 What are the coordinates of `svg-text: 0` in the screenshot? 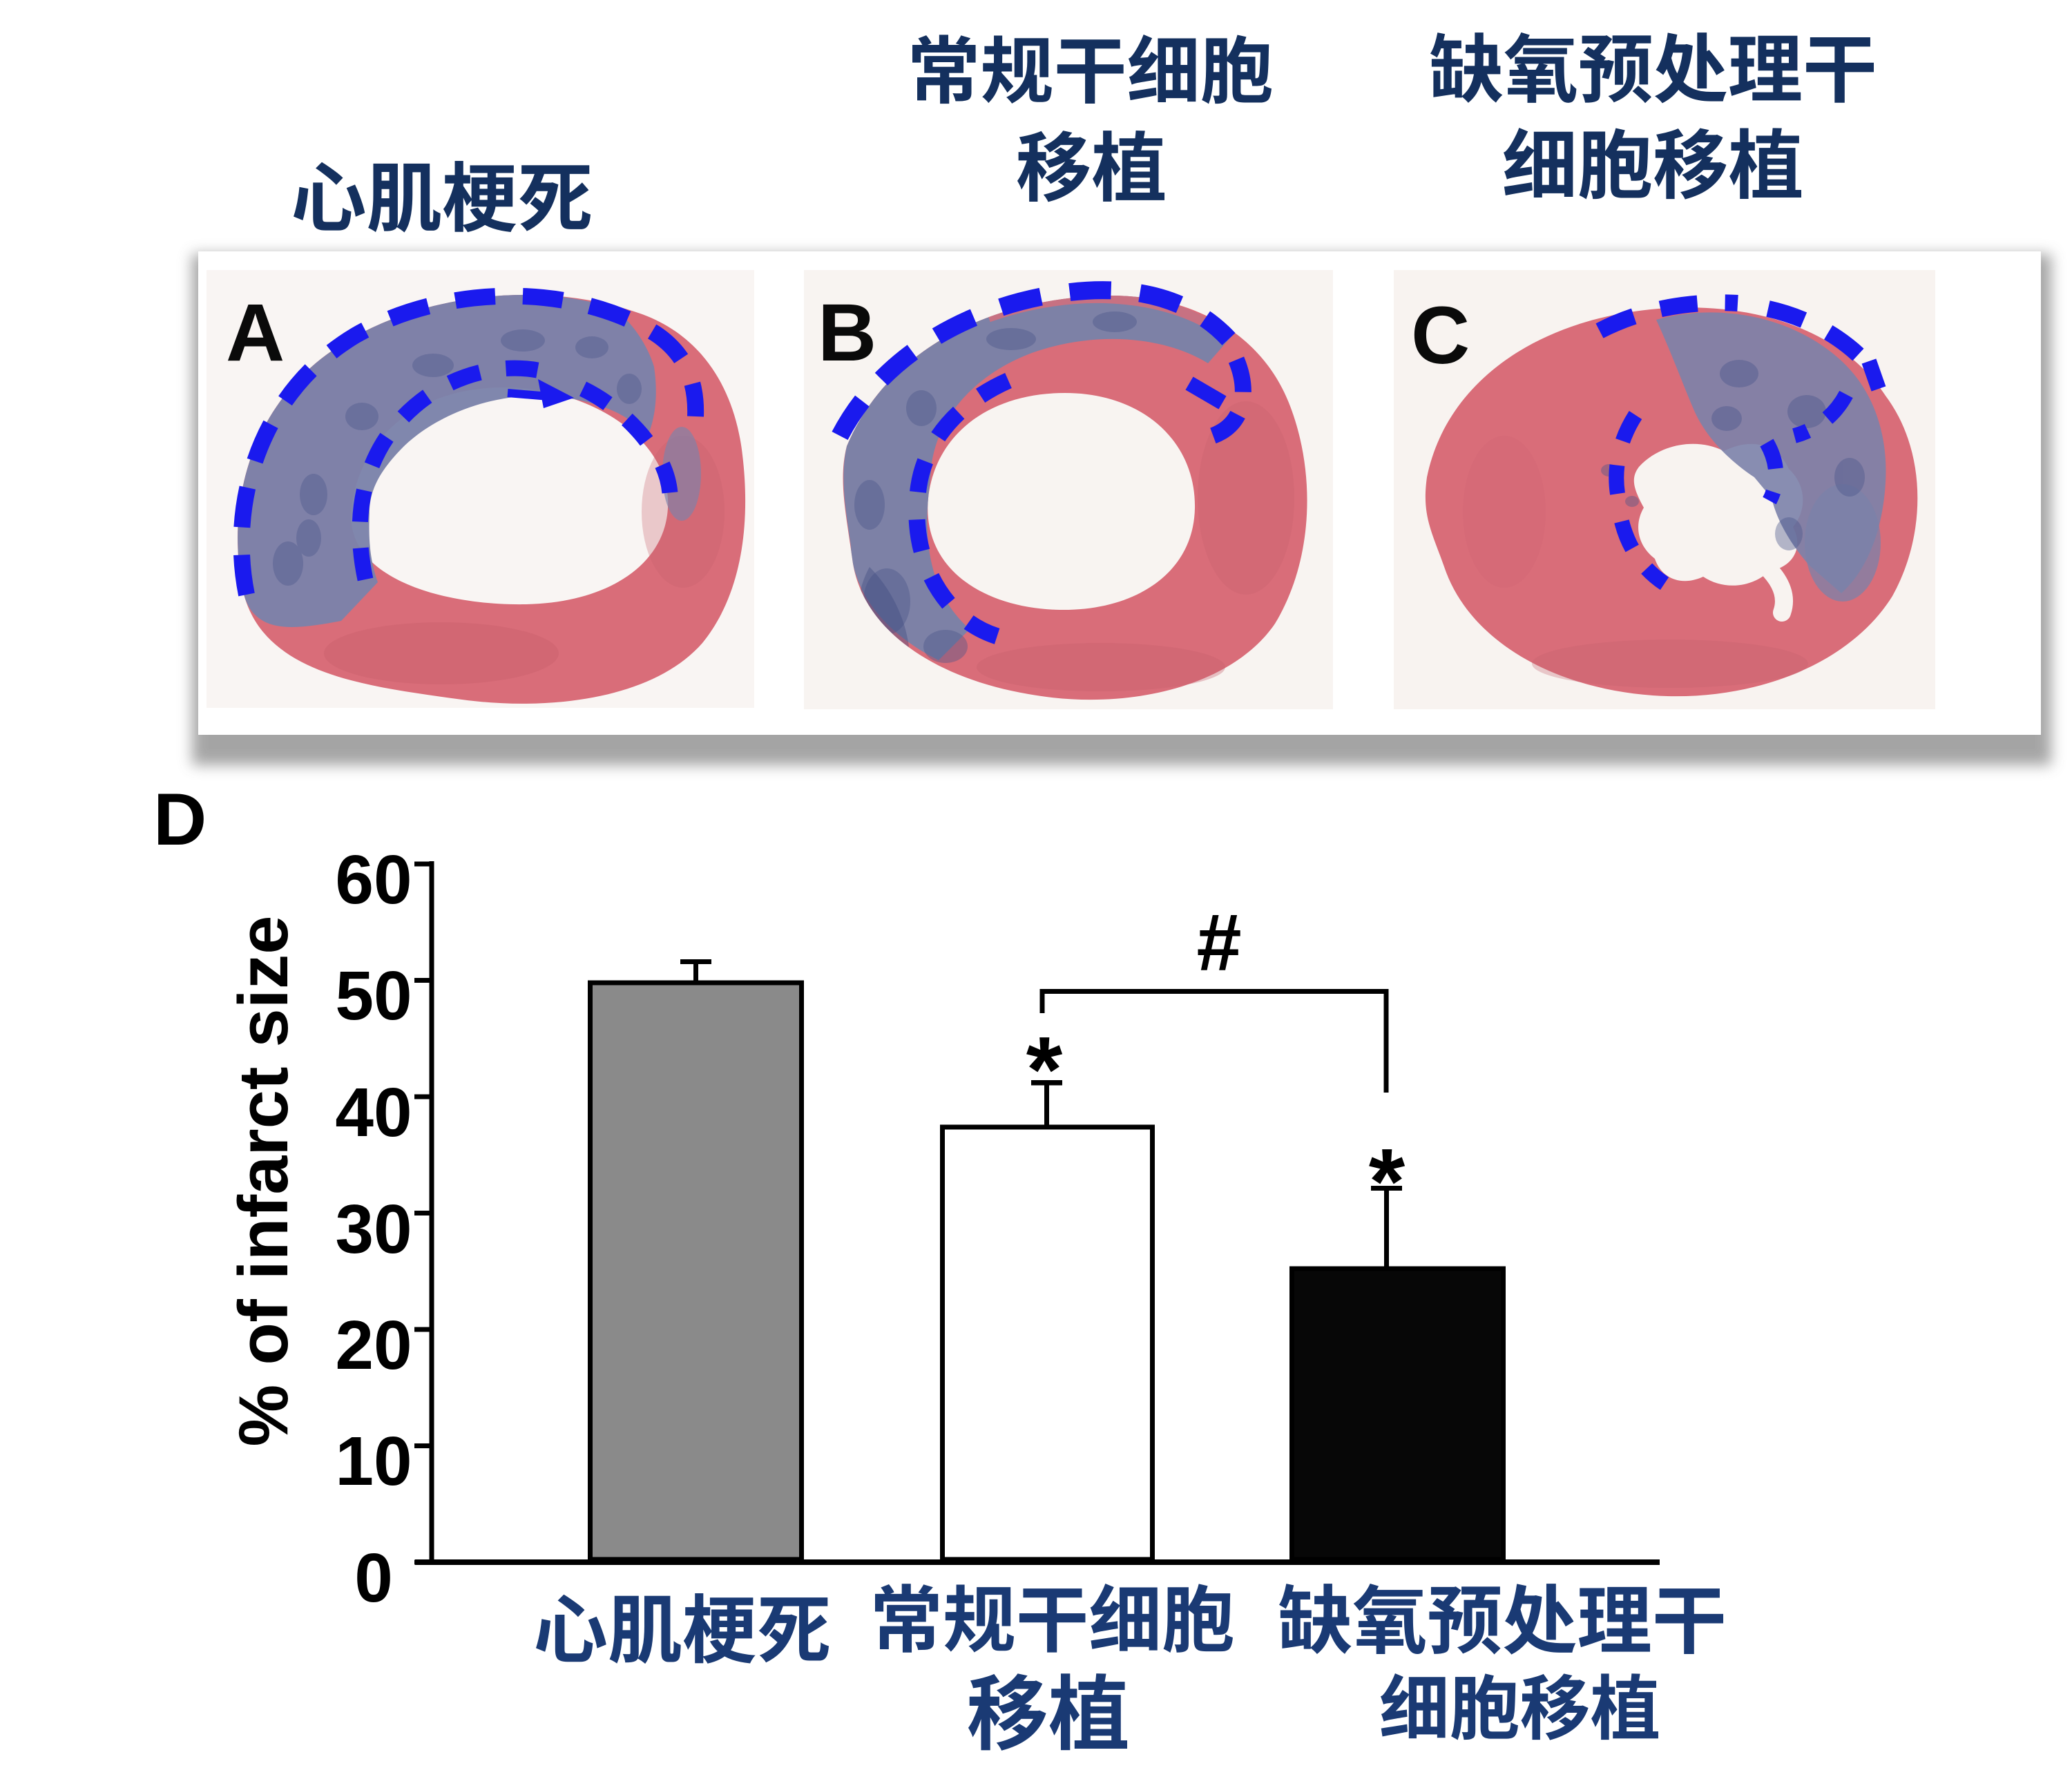 It's located at (373, 1578).